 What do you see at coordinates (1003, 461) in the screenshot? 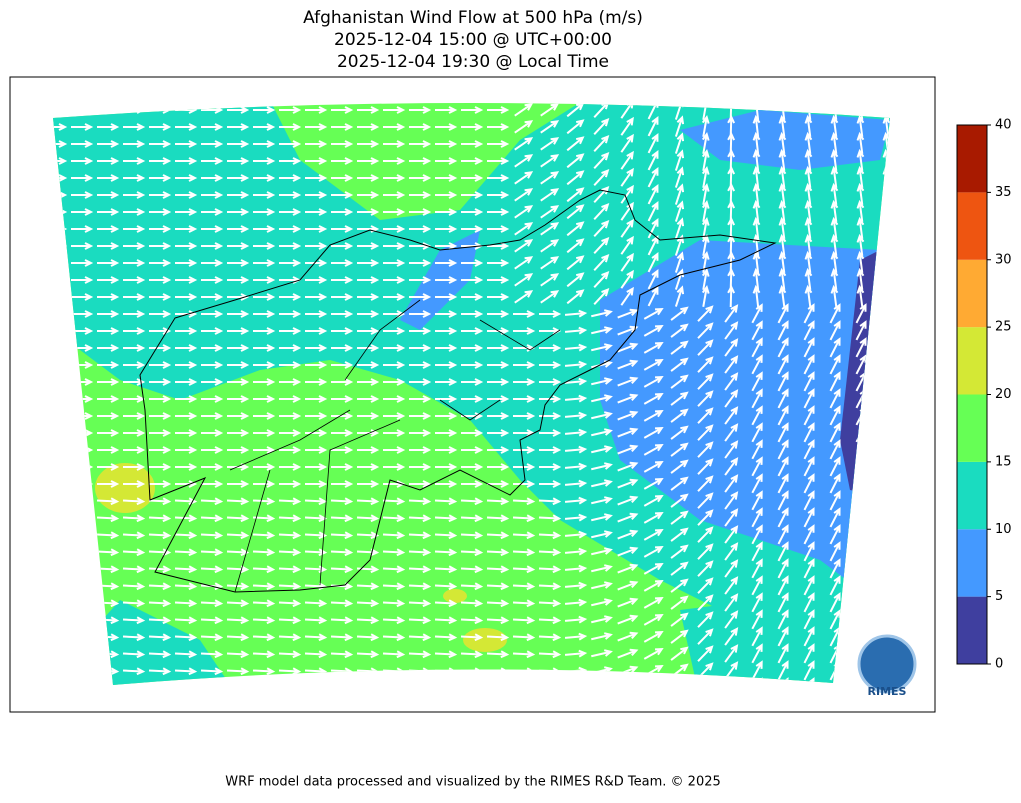
I see `colorbar-tick-label: 15` at bounding box center [1003, 461].